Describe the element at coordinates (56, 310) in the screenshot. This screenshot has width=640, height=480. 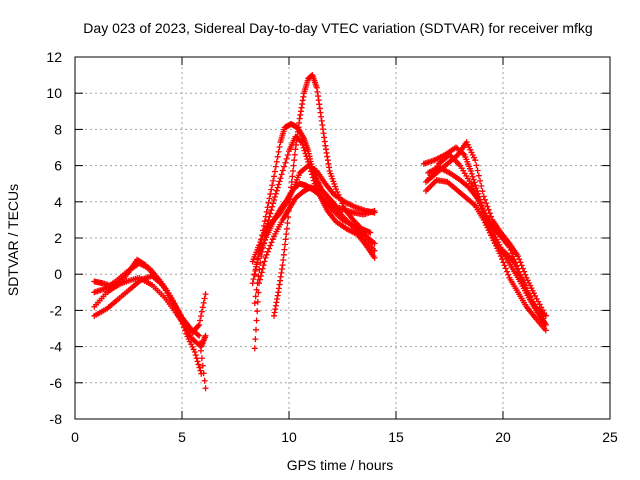
I see `y-tick-label: -2` at that location.